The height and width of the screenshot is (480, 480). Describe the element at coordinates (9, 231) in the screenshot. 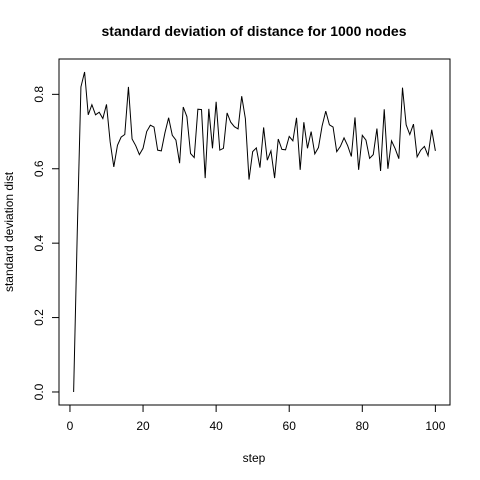

I see `y-axis-label: standard deviation dist` at that location.